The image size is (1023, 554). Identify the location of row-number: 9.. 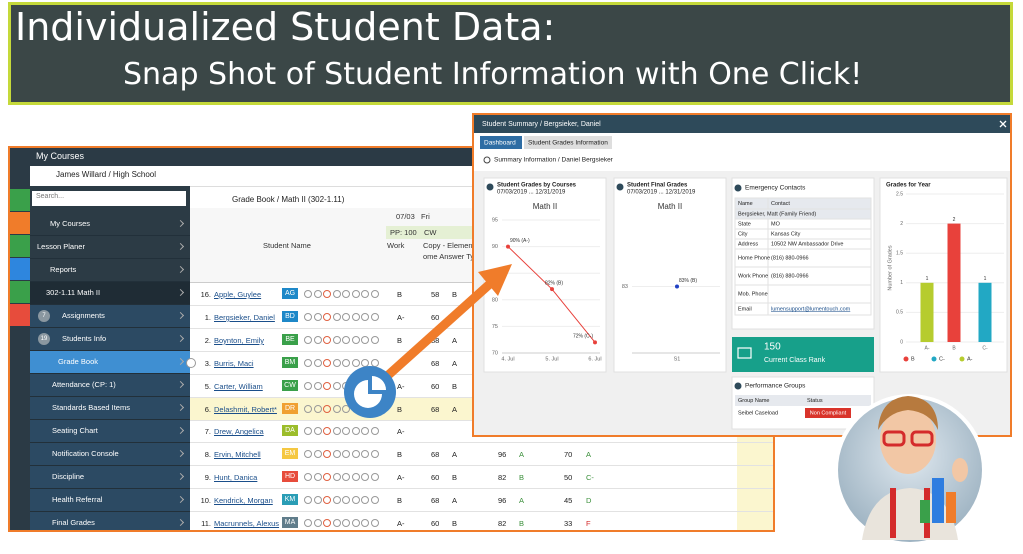
(207, 478).